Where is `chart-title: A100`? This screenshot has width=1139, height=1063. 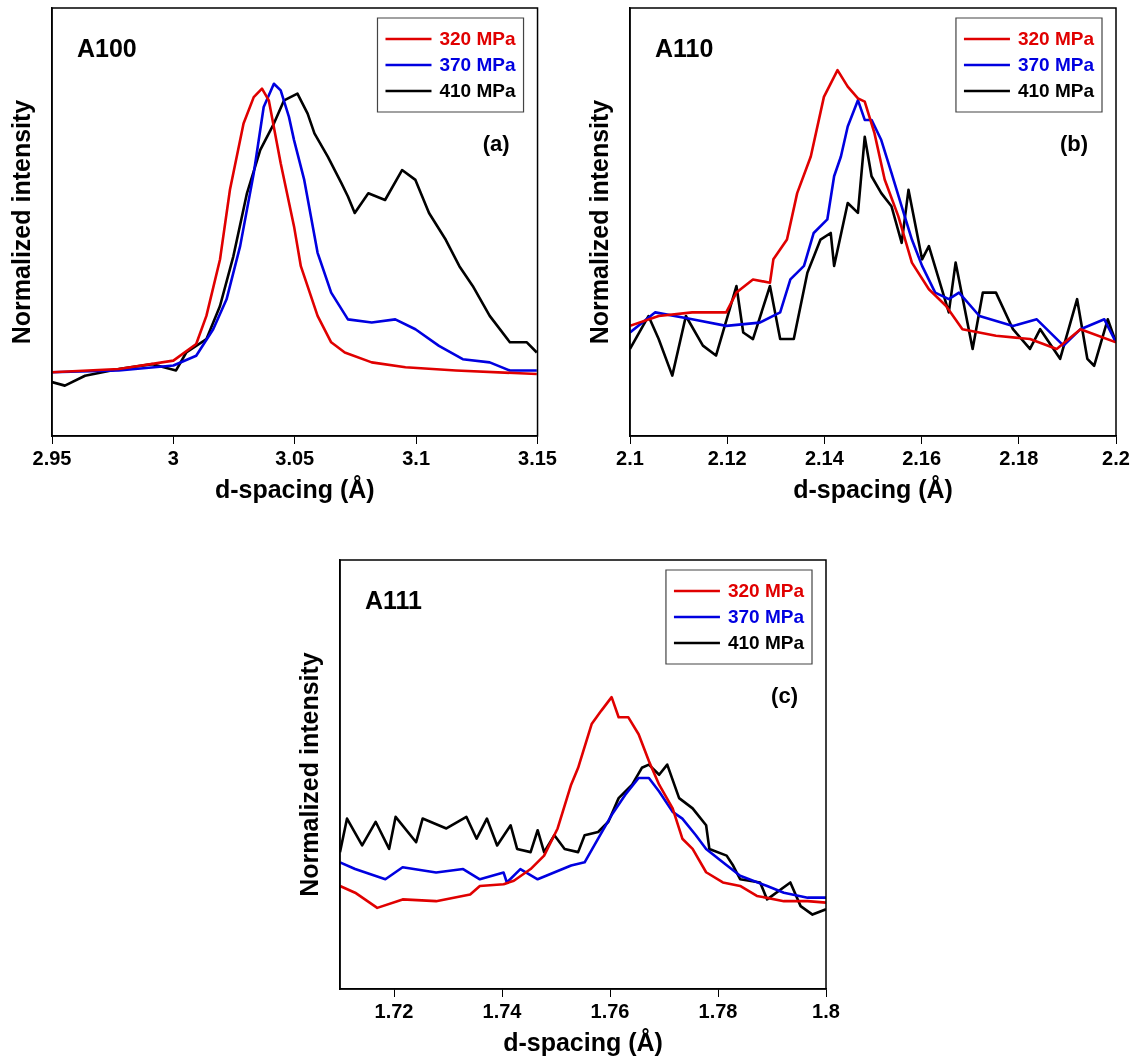 chart-title: A100 is located at coordinates (107, 48).